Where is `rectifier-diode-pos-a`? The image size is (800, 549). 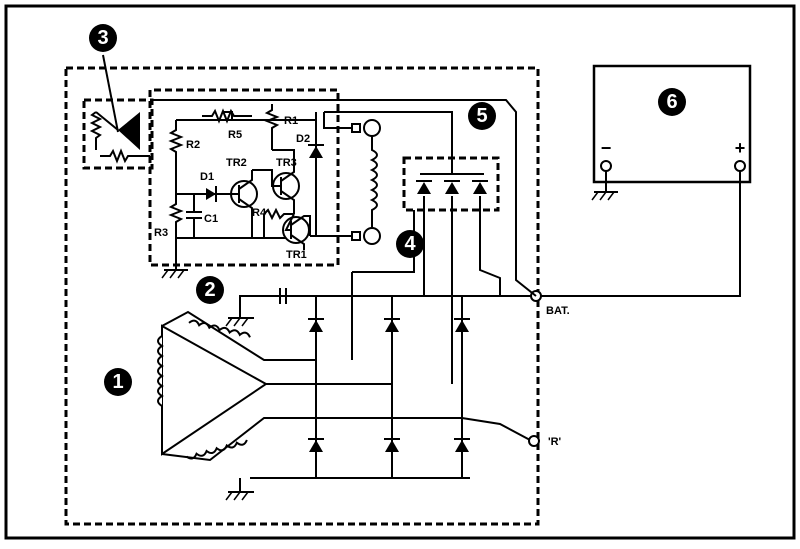
rectifier-diode-pos-a is located at coordinates (316, 325).